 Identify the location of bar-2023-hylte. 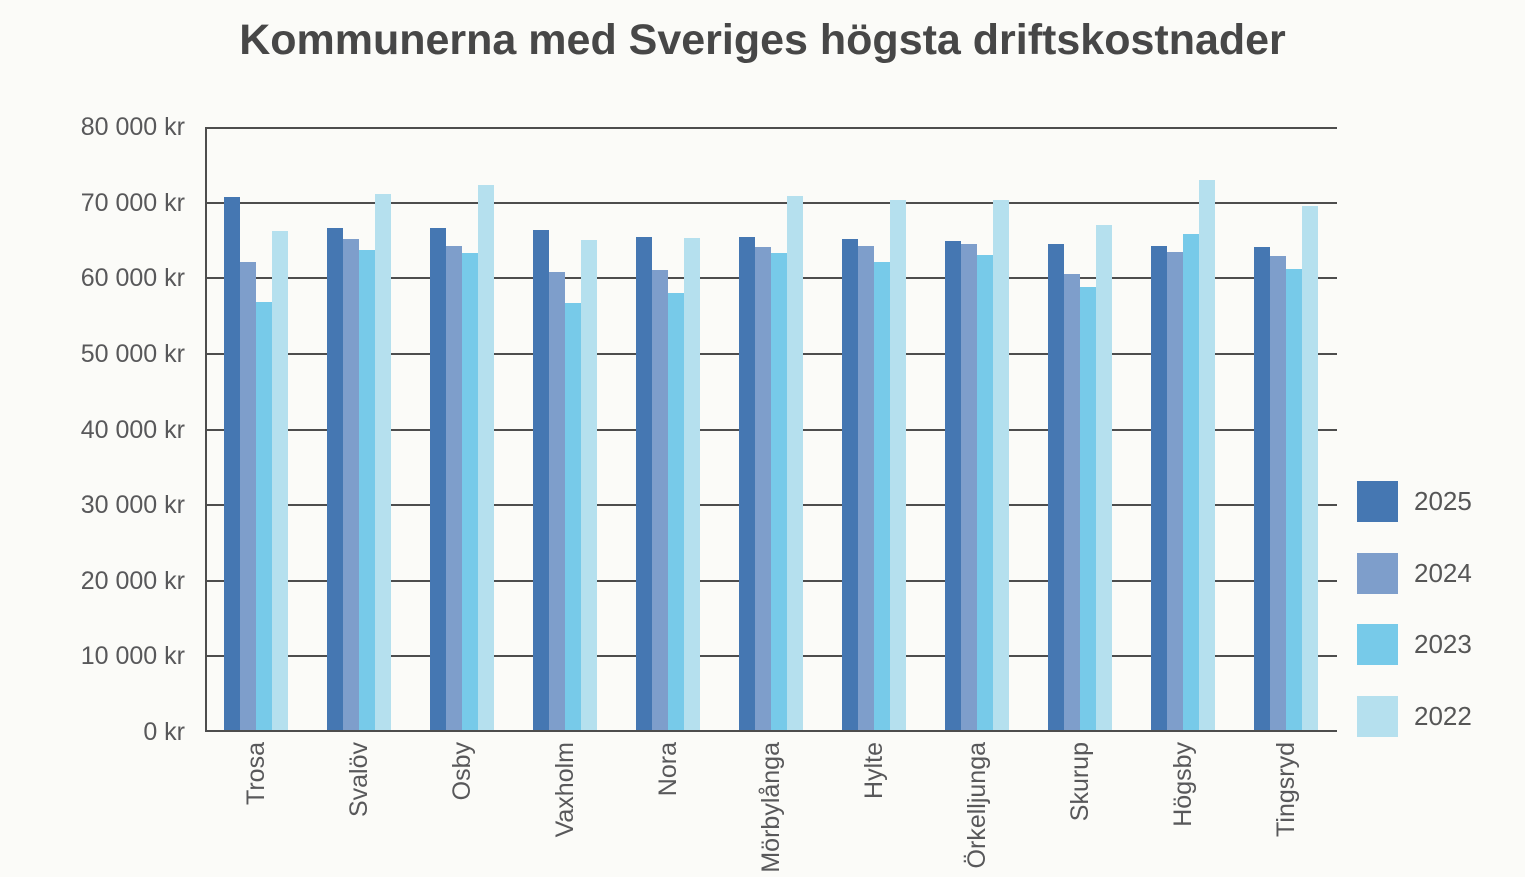
(882, 497).